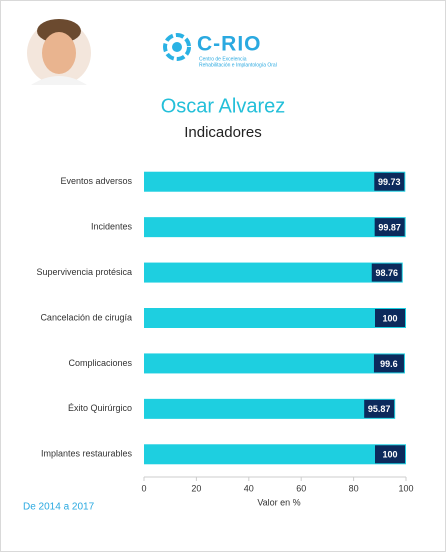 Image resolution: width=446 pixels, height=552 pixels. I want to click on x-axis-label: Valor en %, so click(278, 502).